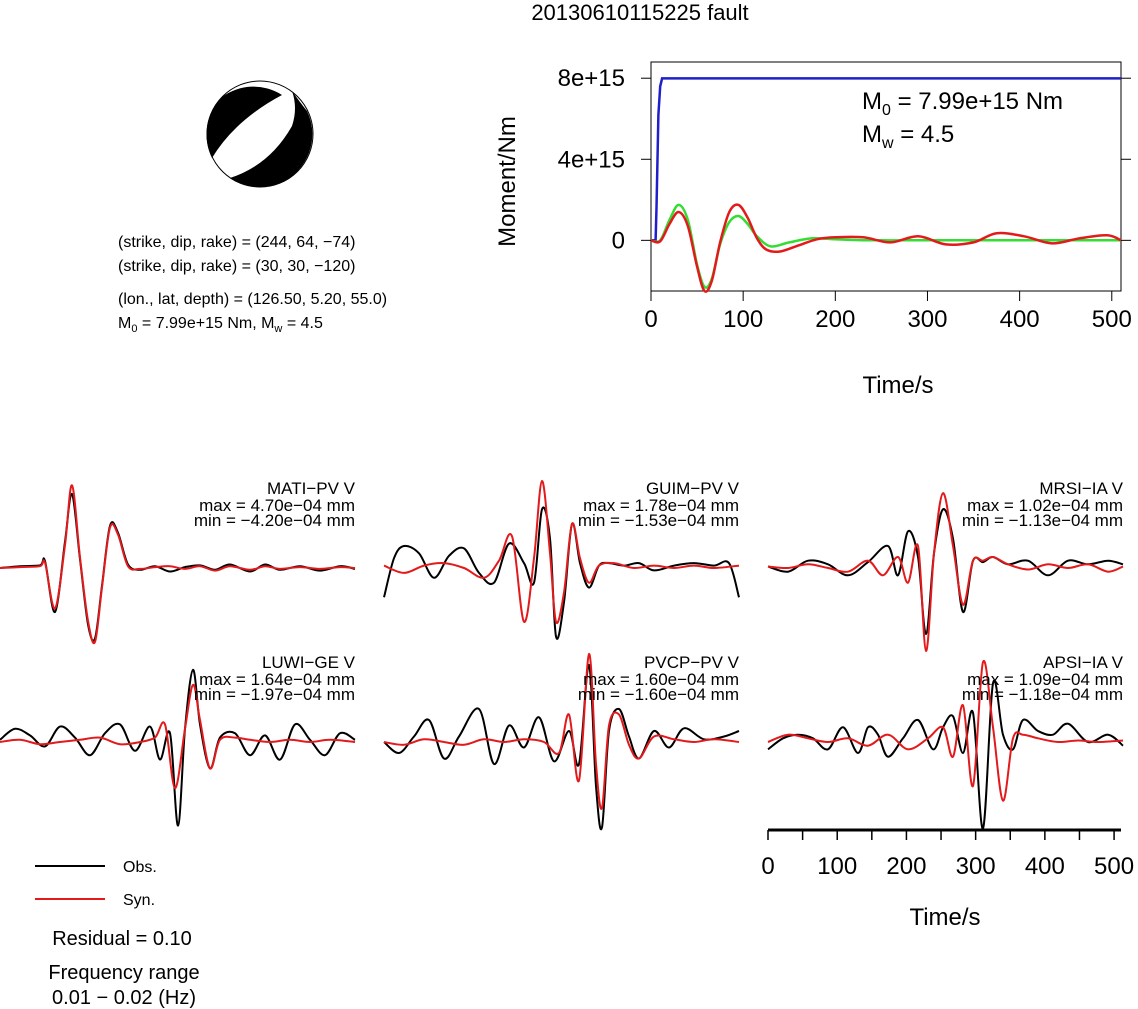 The image size is (1138, 1009). I want to click on waveform-axis-tick-label: 0, so click(767, 866).